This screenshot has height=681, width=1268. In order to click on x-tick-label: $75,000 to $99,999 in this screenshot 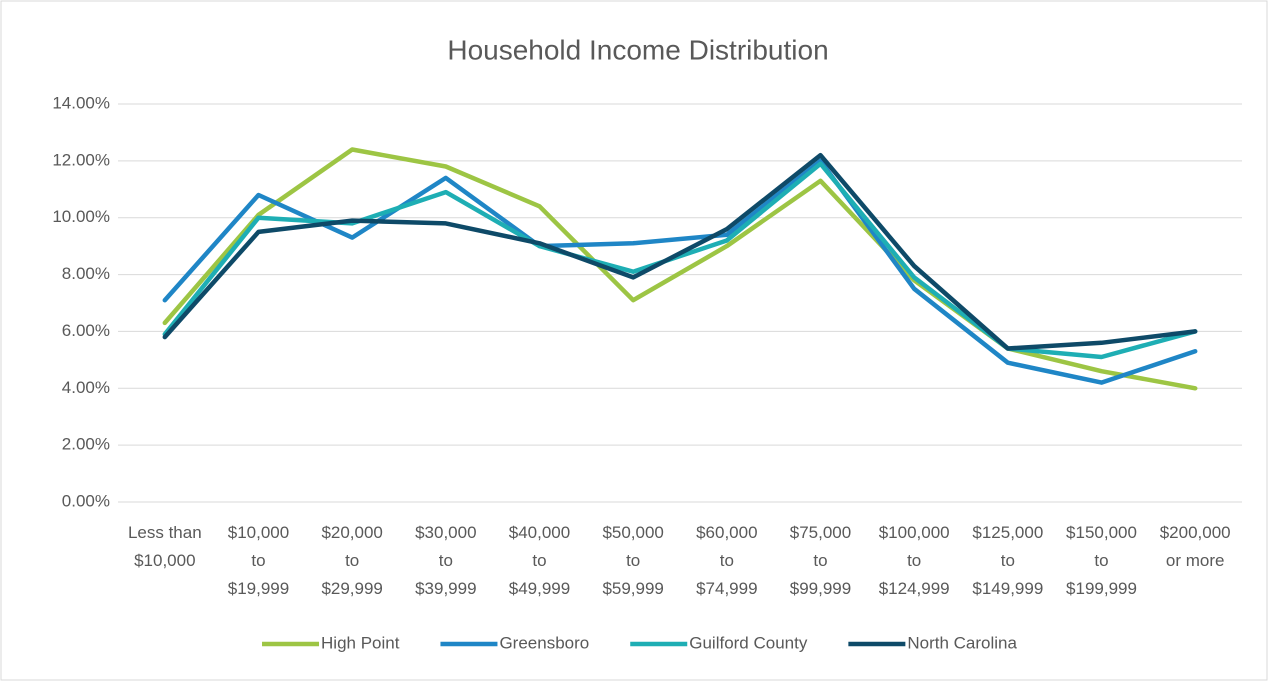, I will do `click(820, 560)`.